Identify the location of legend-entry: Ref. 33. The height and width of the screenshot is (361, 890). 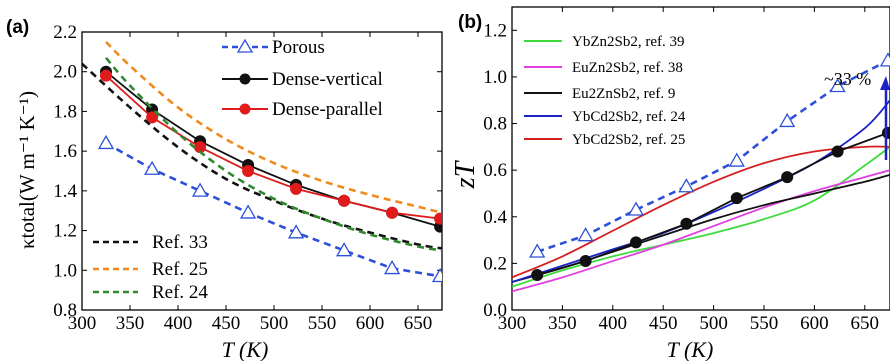
(150, 242).